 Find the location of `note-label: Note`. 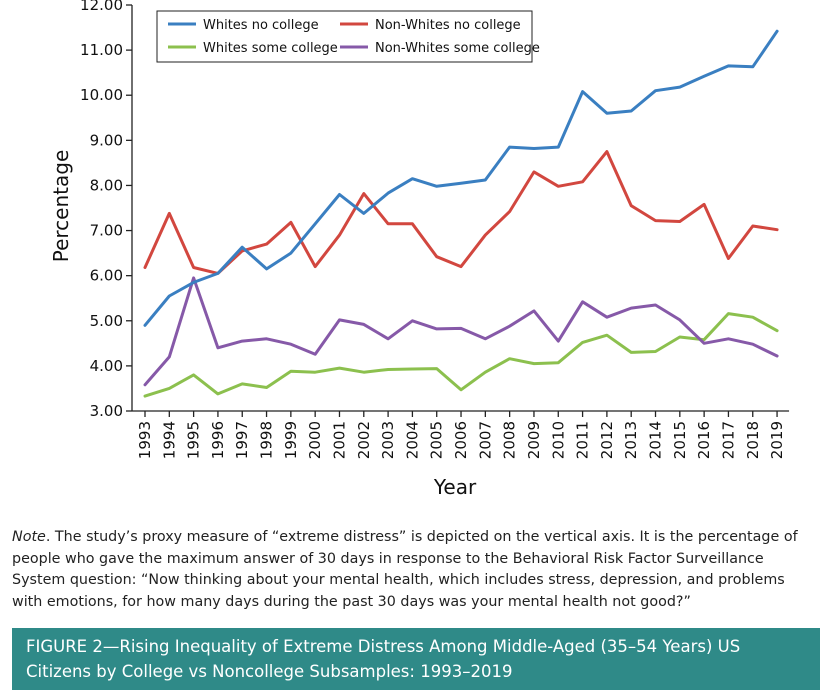

note-label: Note is located at coordinates (29, 537).